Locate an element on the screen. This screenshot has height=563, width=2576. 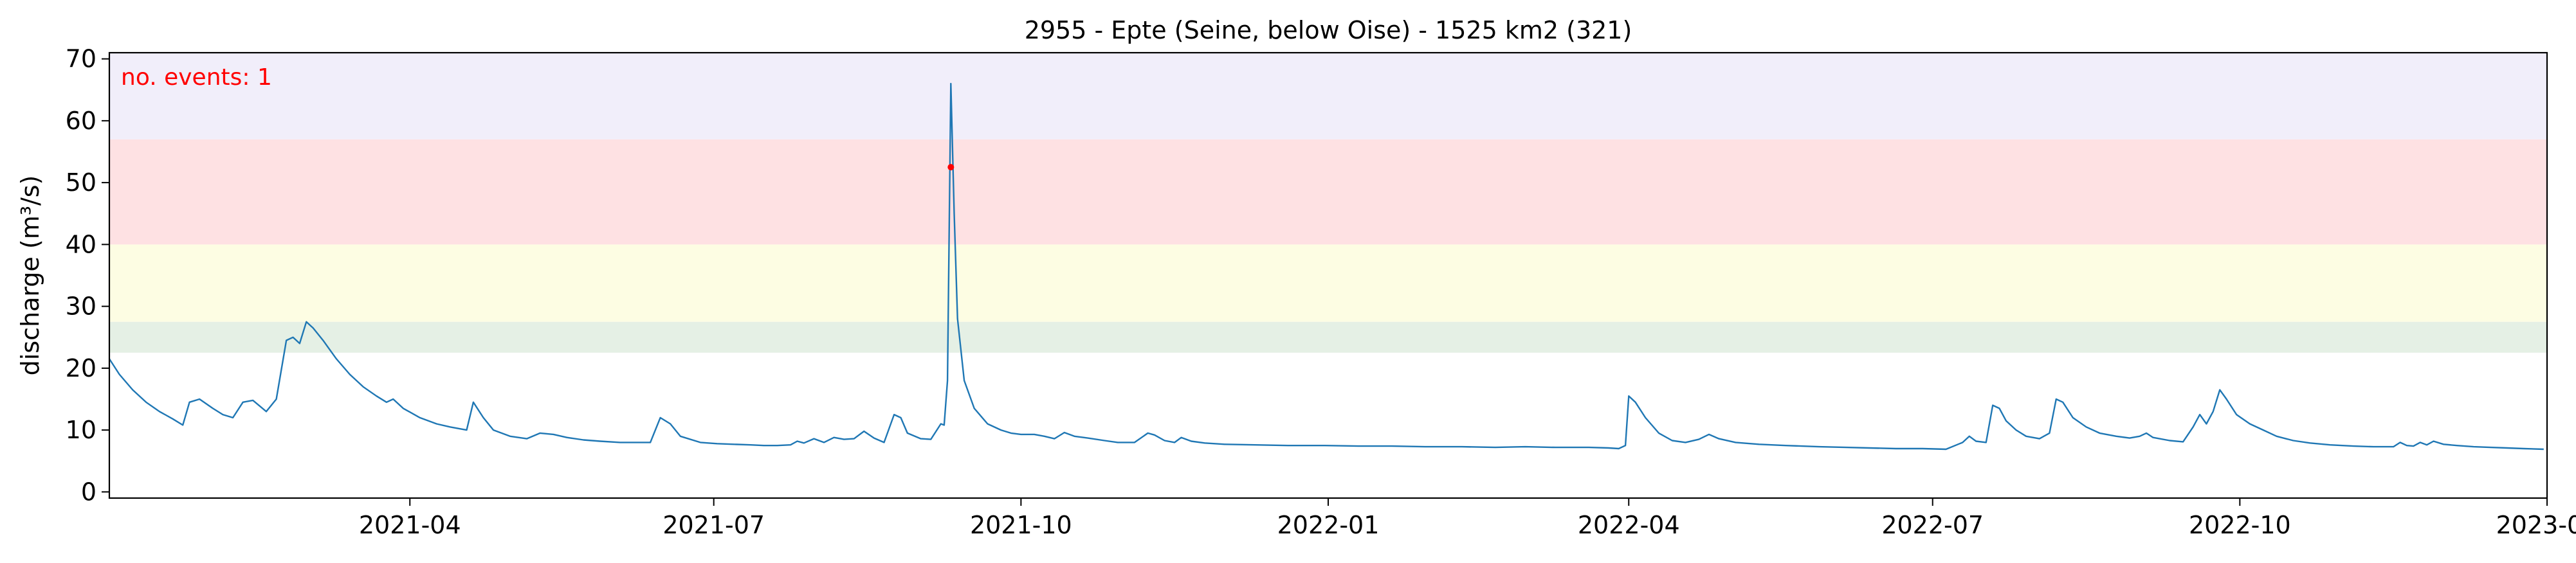
x-tick-label-2022-07: 2022-07 is located at coordinates (1933, 525).